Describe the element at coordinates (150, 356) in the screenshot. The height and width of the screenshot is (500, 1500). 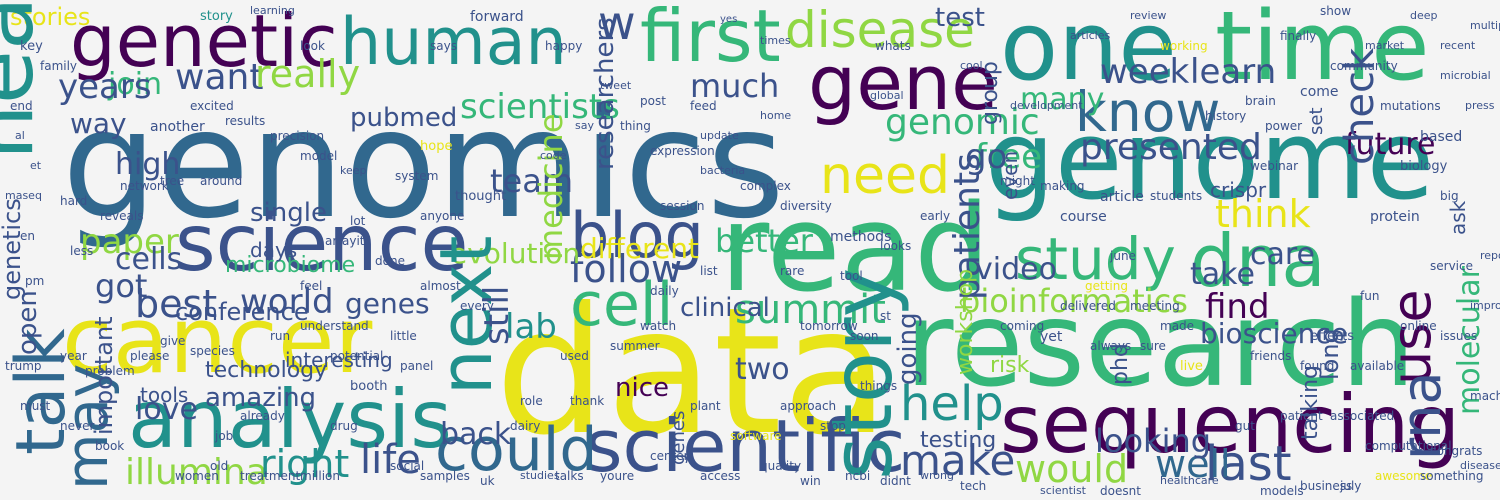
I see `word-please: please` at that location.